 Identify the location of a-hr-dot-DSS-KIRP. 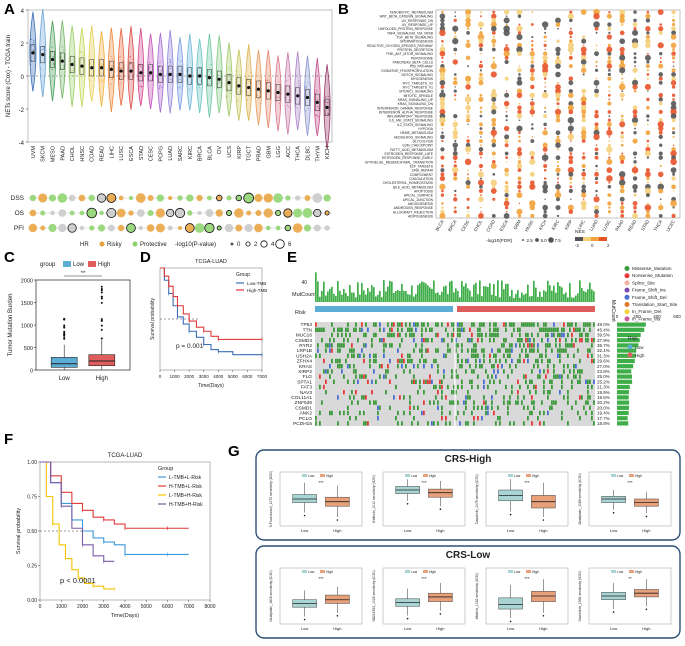
(239, 198).